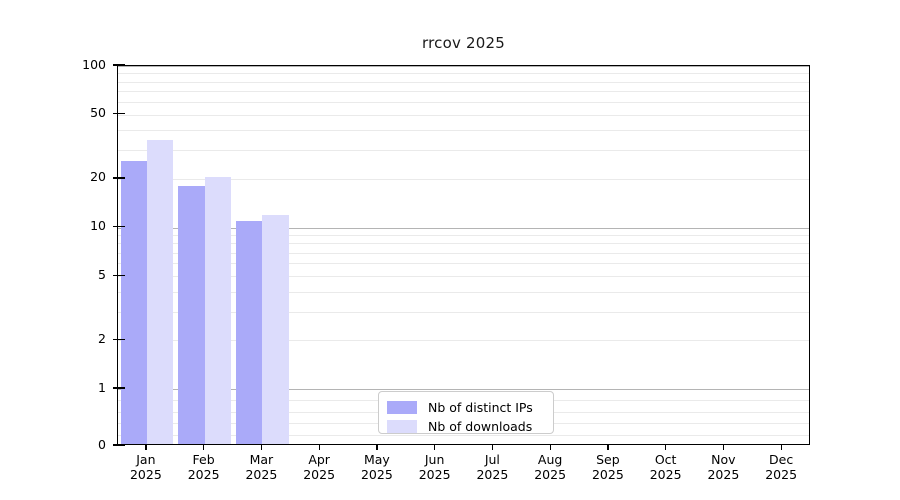 The width and height of the screenshot is (900, 500). What do you see at coordinates (608, 459) in the screenshot?
I see `x-tick-month: Sep` at bounding box center [608, 459].